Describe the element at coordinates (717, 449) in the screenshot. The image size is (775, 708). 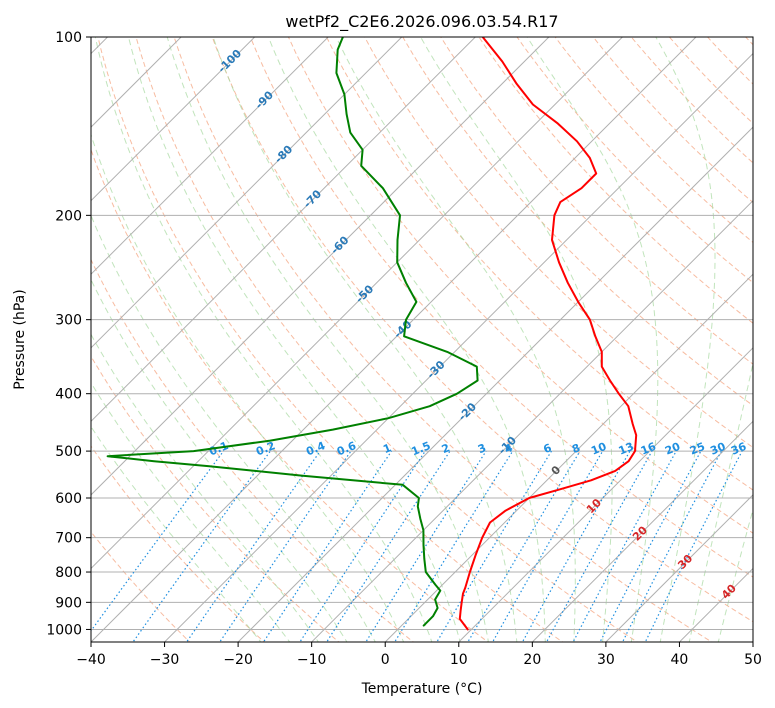
I see `mixing-ratio-label: 30` at that location.